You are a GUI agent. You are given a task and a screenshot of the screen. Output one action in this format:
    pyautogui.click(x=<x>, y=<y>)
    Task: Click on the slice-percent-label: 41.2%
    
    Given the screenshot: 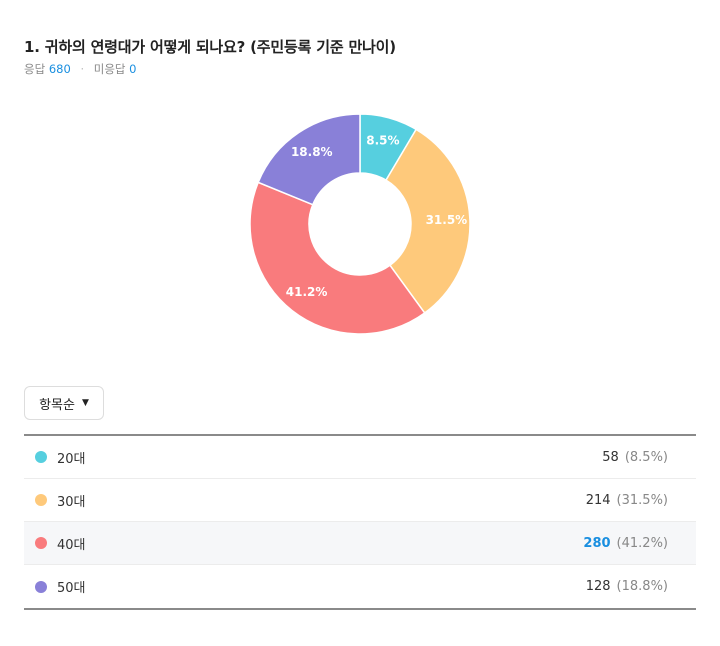 What is the action you would take?
    pyautogui.click(x=307, y=292)
    